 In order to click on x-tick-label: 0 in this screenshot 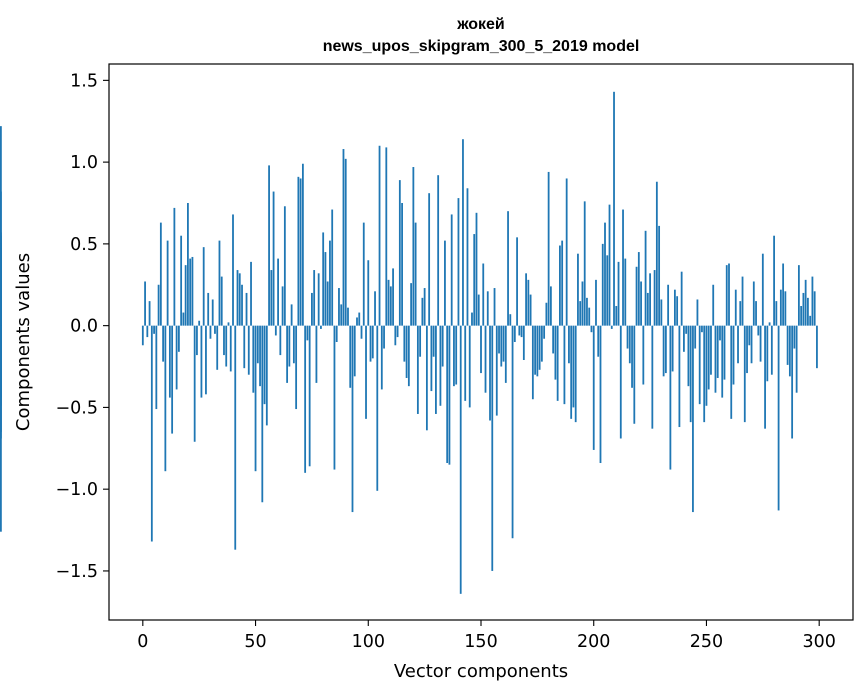, I will do `click(142, 642)`.